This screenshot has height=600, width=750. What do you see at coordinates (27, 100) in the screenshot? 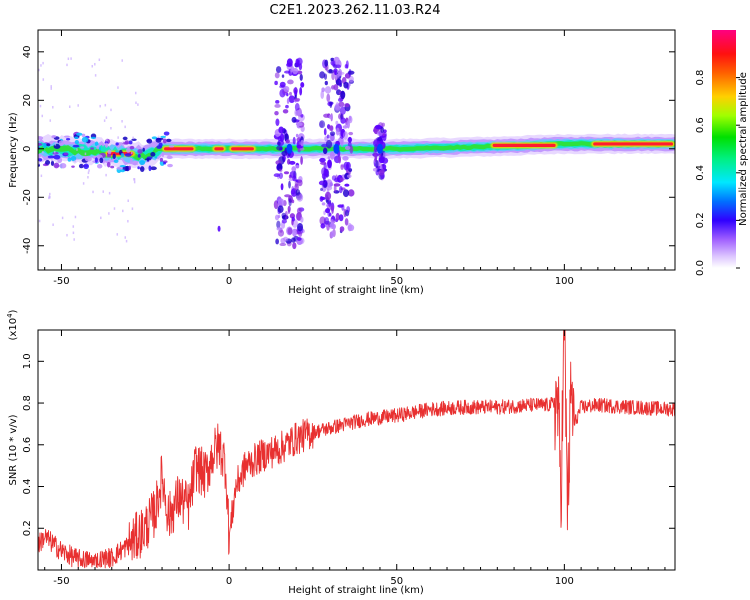
I see `spectrogram-y-tick-label: 20` at bounding box center [27, 100].